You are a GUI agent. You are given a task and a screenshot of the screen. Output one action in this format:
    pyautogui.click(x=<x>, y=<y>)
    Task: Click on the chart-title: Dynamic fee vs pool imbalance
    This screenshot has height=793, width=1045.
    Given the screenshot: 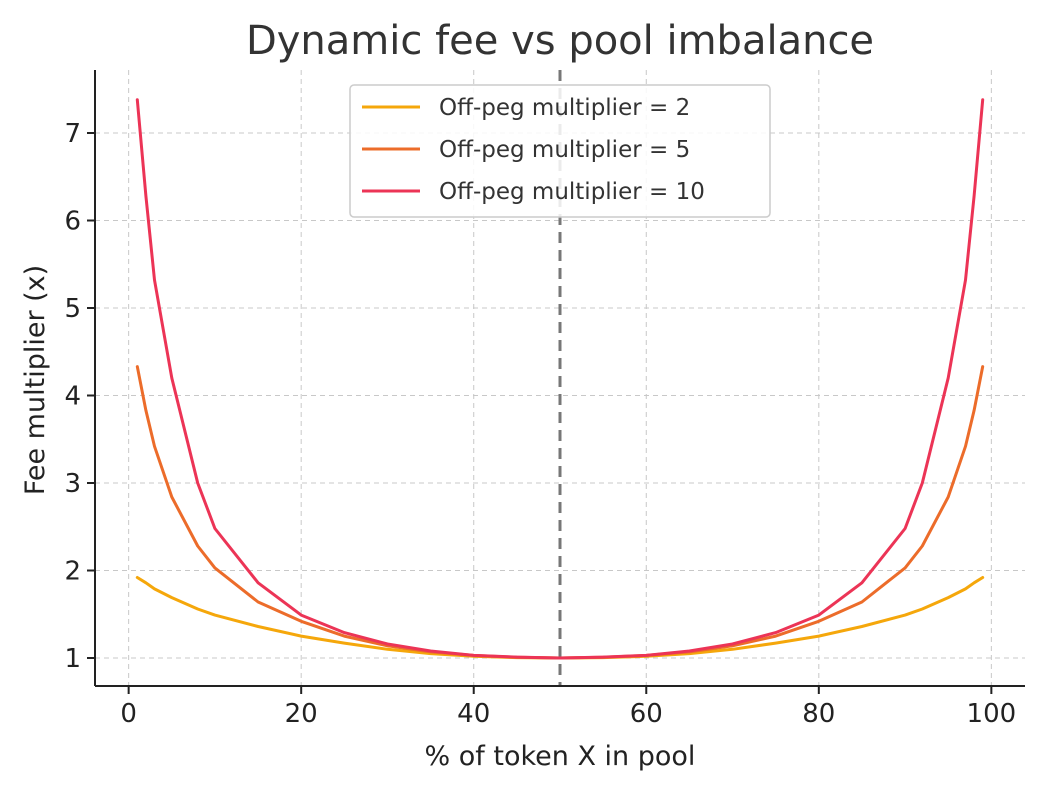 What is the action you would take?
    pyautogui.click(x=560, y=41)
    